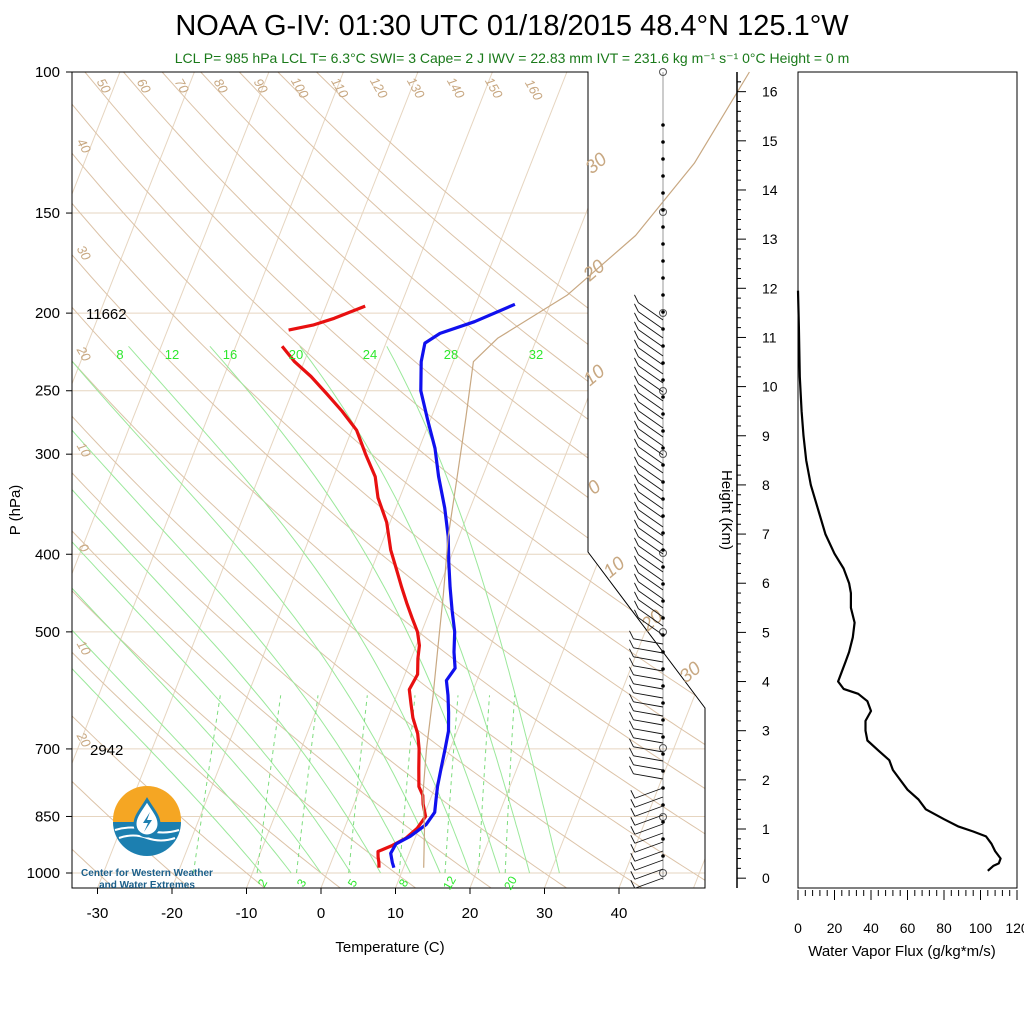 This screenshot has height=1024, width=1024. I want to click on isotherm-label: 0, so click(84, 548).